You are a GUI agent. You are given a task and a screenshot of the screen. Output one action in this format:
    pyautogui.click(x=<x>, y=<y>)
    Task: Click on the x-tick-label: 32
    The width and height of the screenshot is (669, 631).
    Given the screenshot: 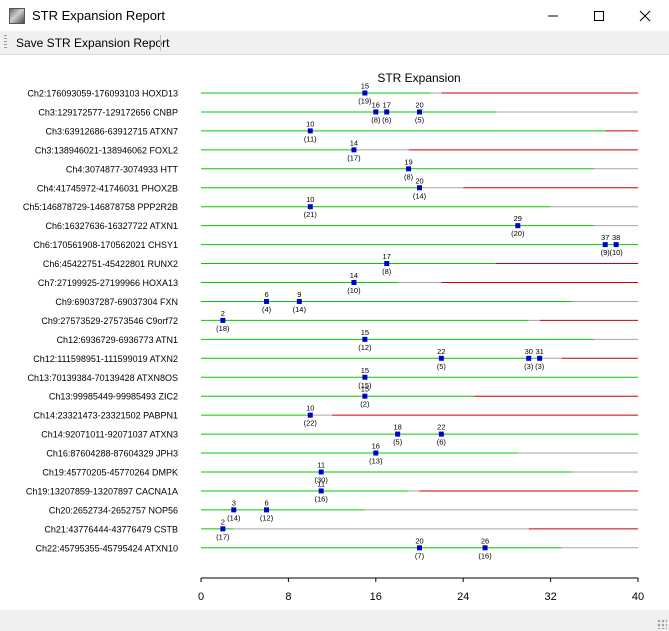 What is the action you would take?
    pyautogui.click(x=550, y=597)
    